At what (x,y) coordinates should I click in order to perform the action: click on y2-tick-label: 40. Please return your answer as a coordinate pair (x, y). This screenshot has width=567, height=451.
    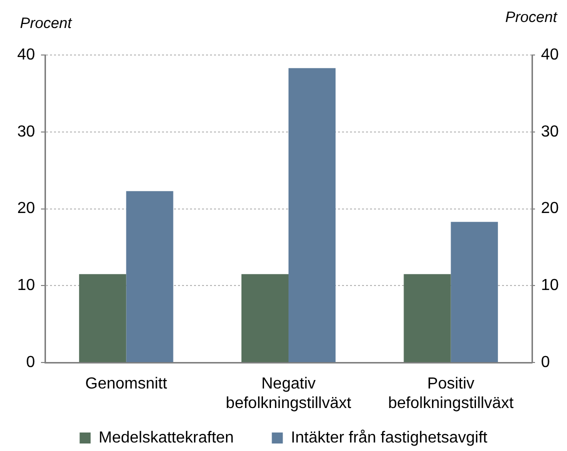
    Looking at the image, I should click on (550, 55).